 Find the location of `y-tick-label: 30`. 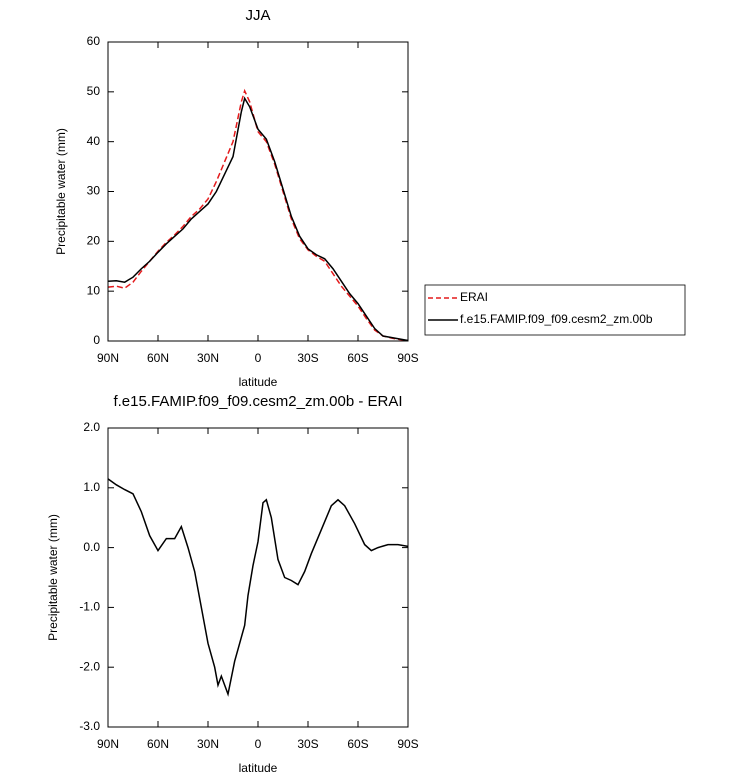

y-tick-label: 30 is located at coordinates (94, 191).